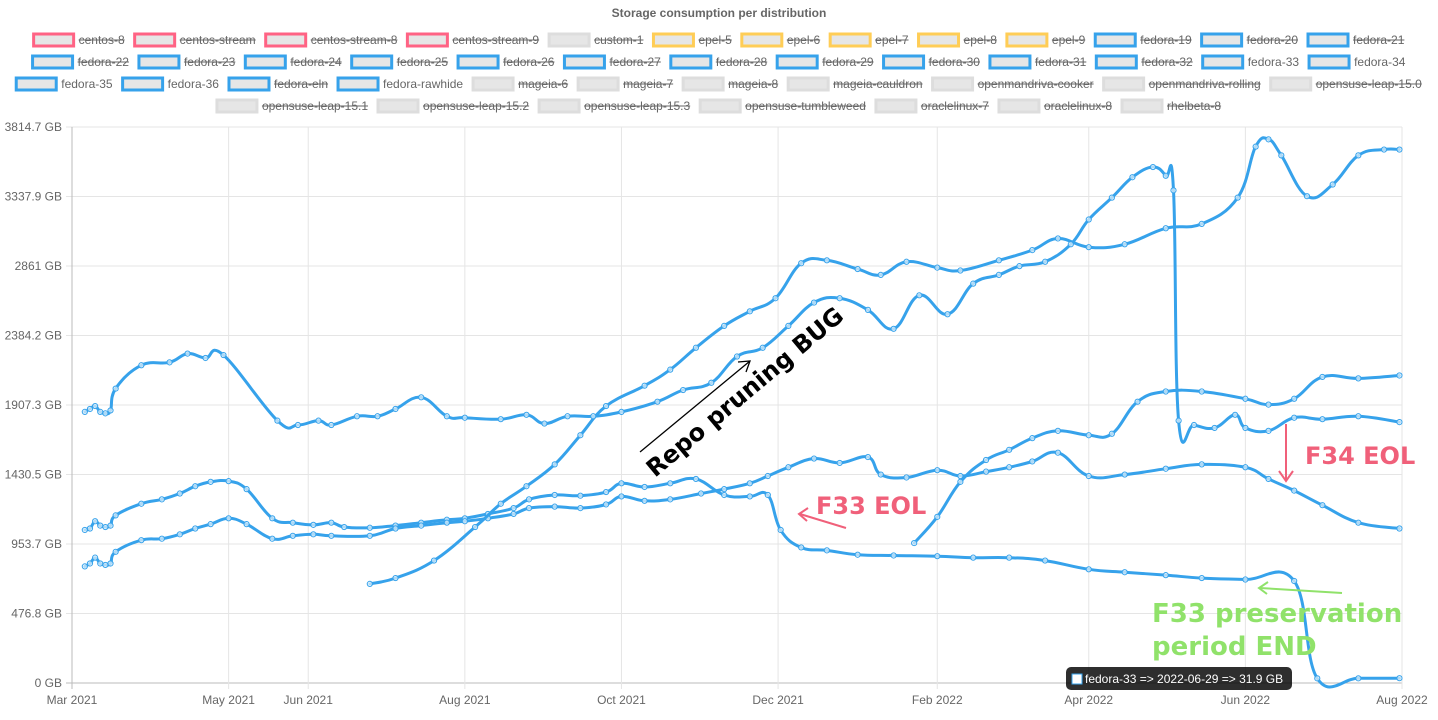 The height and width of the screenshot is (720, 1438). What do you see at coordinates (194, 40) in the screenshot?
I see `legend-item-centos-stream: centos-stream` at bounding box center [194, 40].